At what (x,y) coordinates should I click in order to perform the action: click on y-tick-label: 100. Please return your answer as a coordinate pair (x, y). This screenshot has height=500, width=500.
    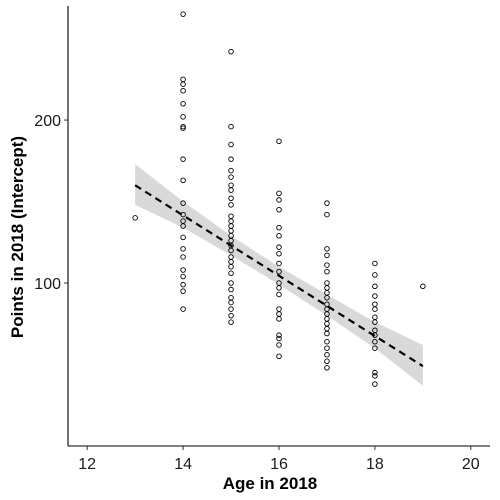
    Looking at the image, I should click on (47, 284).